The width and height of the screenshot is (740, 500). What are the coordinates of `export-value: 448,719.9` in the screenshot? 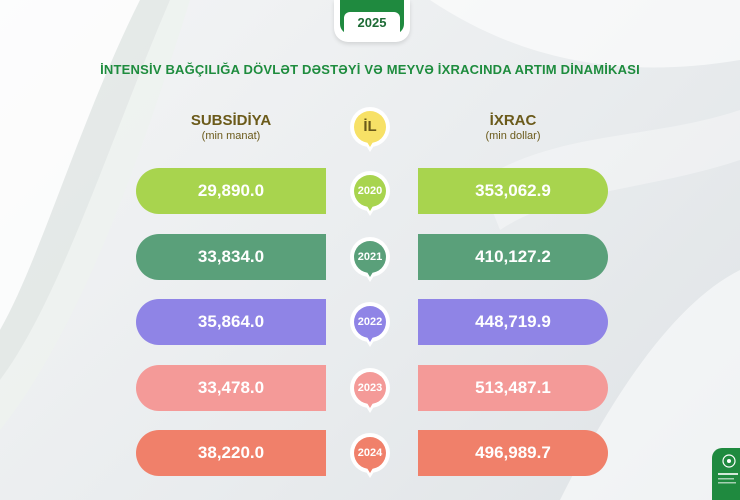 It's located at (513, 322).